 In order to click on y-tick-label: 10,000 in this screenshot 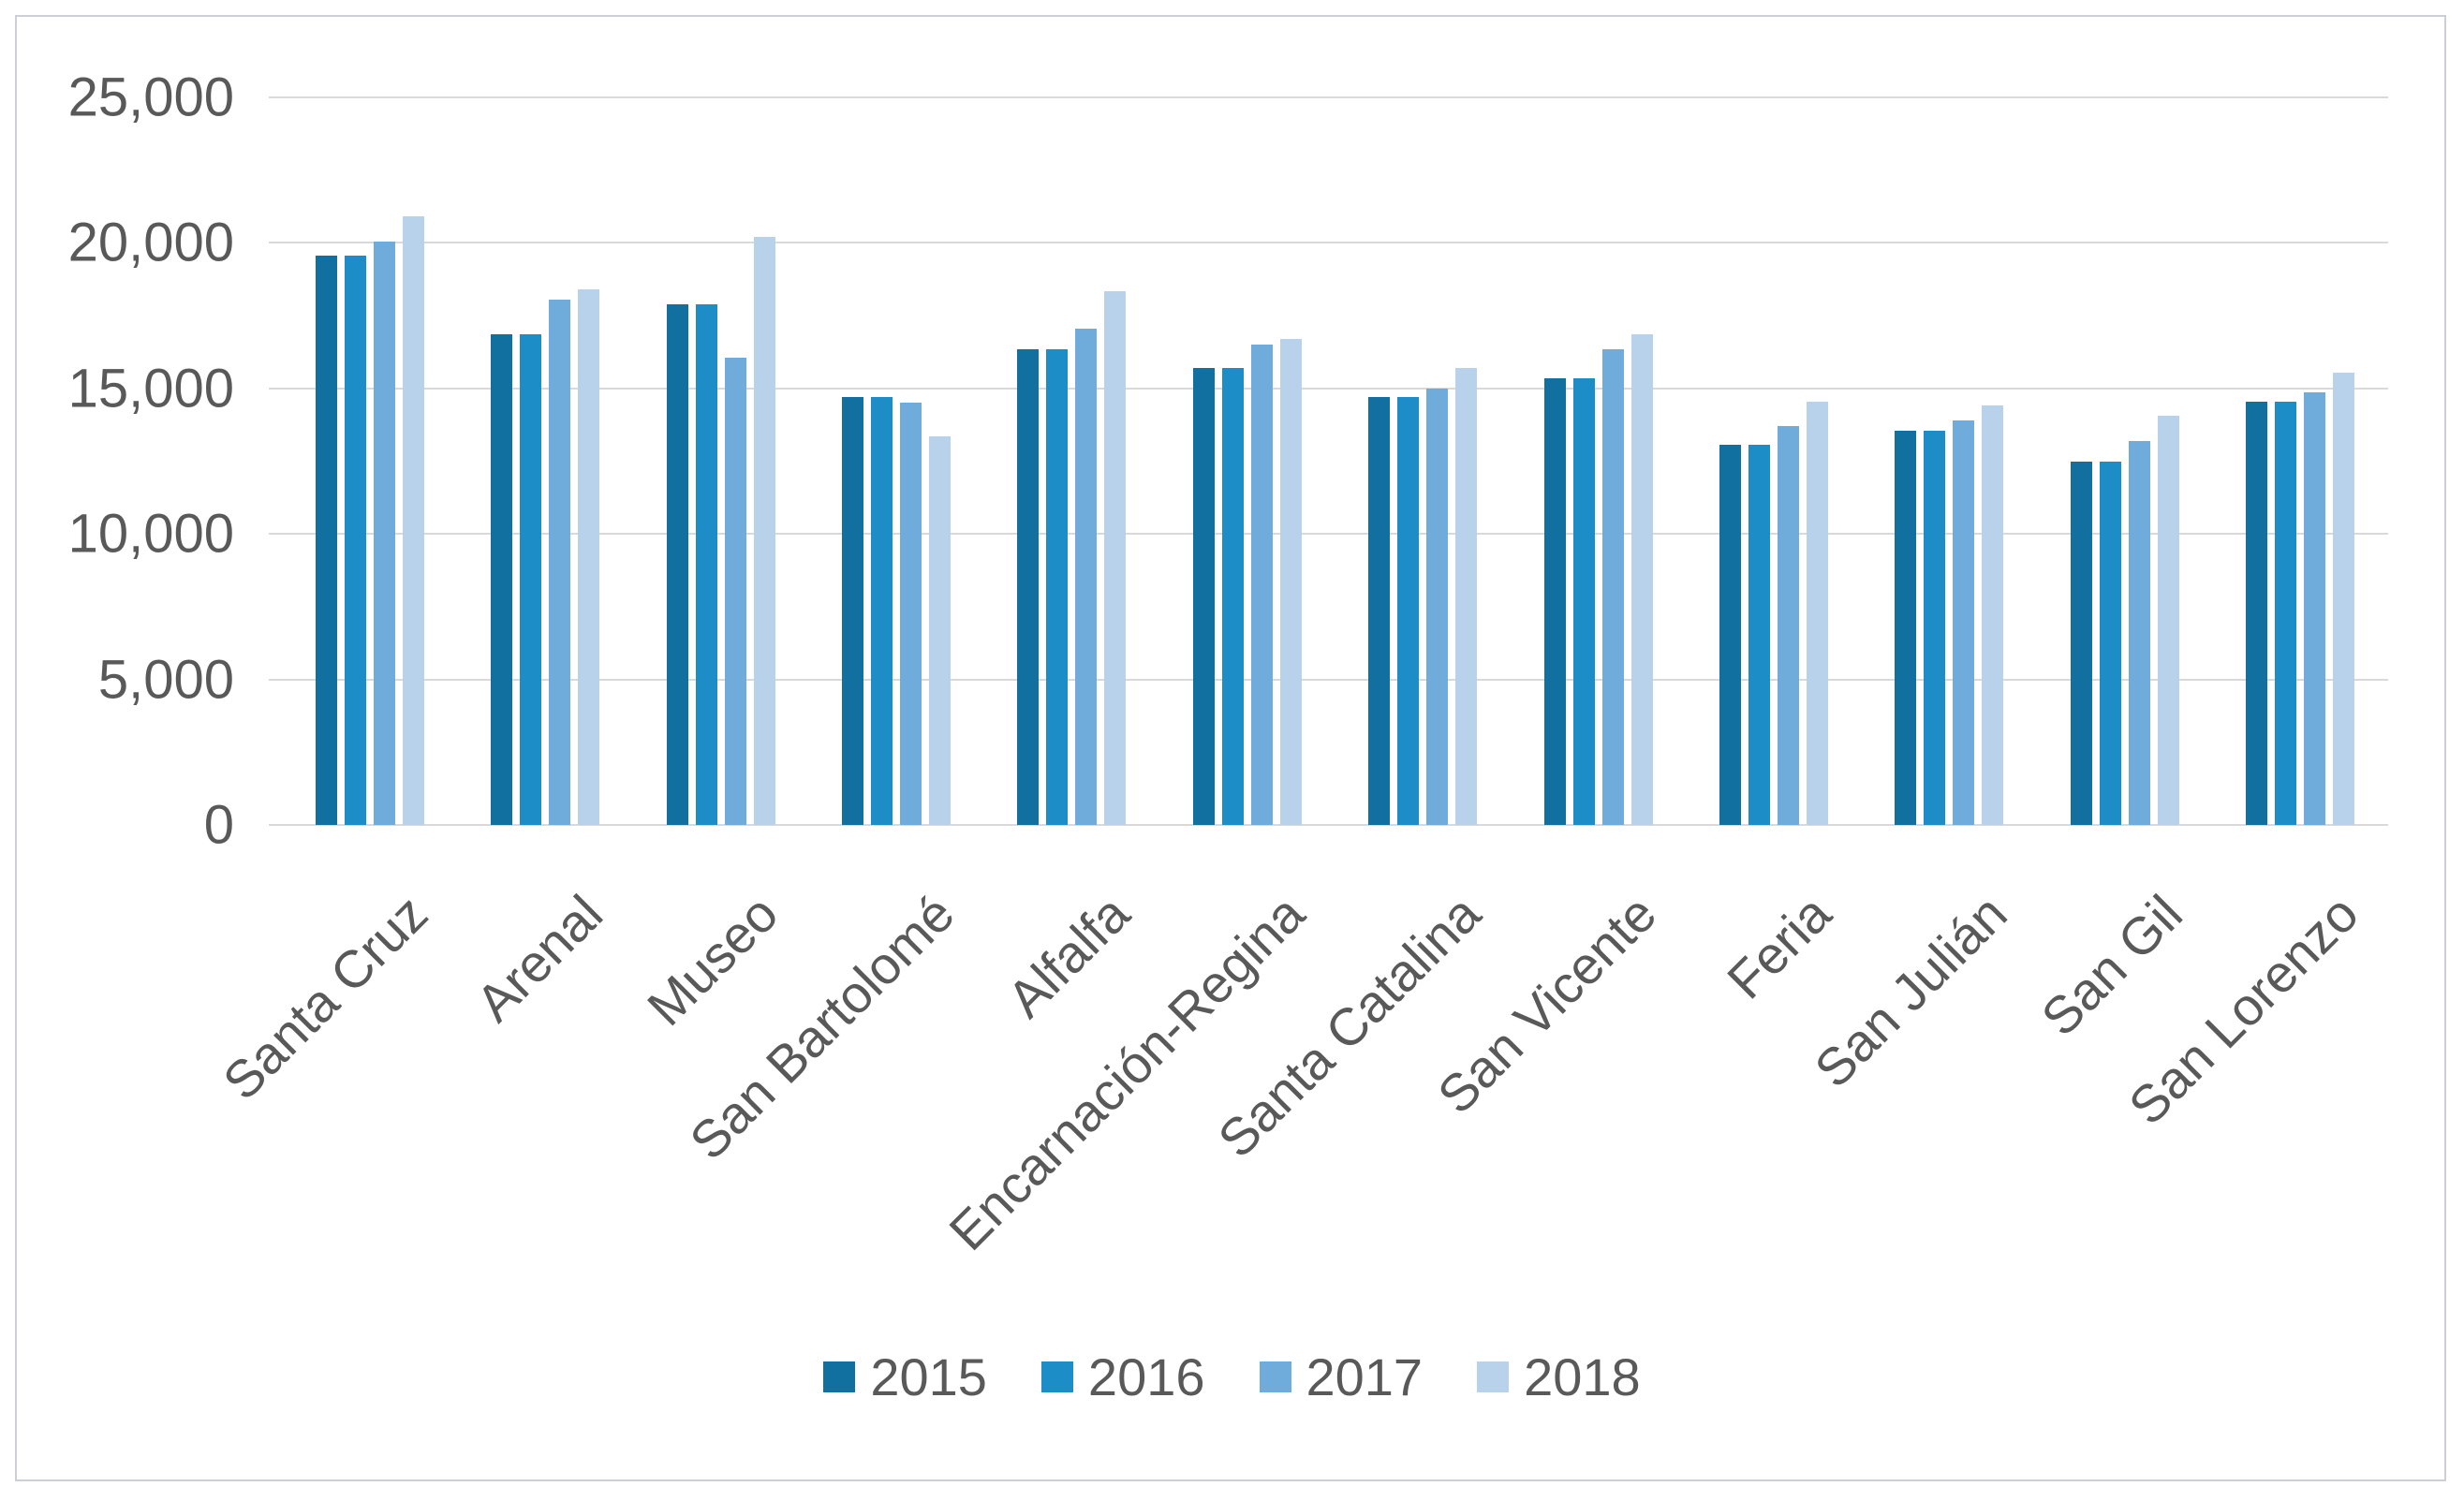, I will do `click(150, 534)`.